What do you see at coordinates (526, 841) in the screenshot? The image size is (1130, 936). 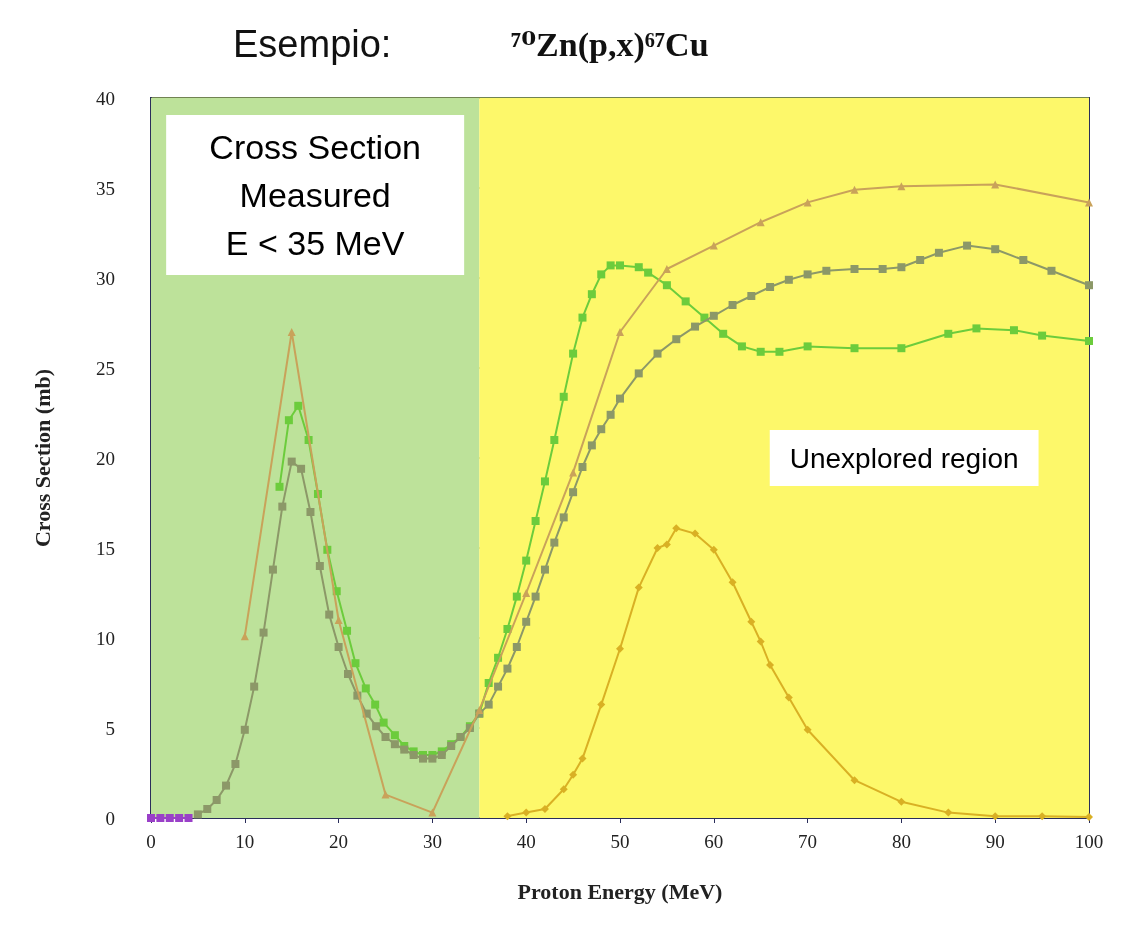 I see `x-tick-label: 40` at bounding box center [526, 841].